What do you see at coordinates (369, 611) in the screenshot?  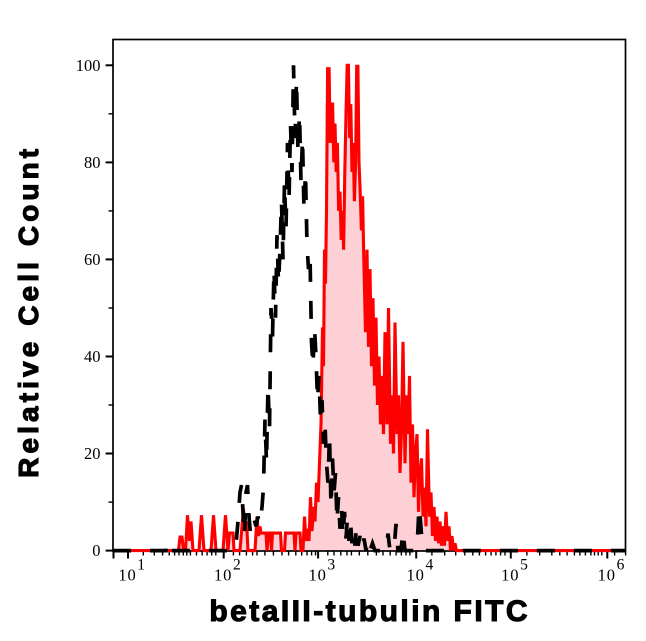 I see `svg-text: betaIII-tubulin FITC` at bounding box center [369, 611].